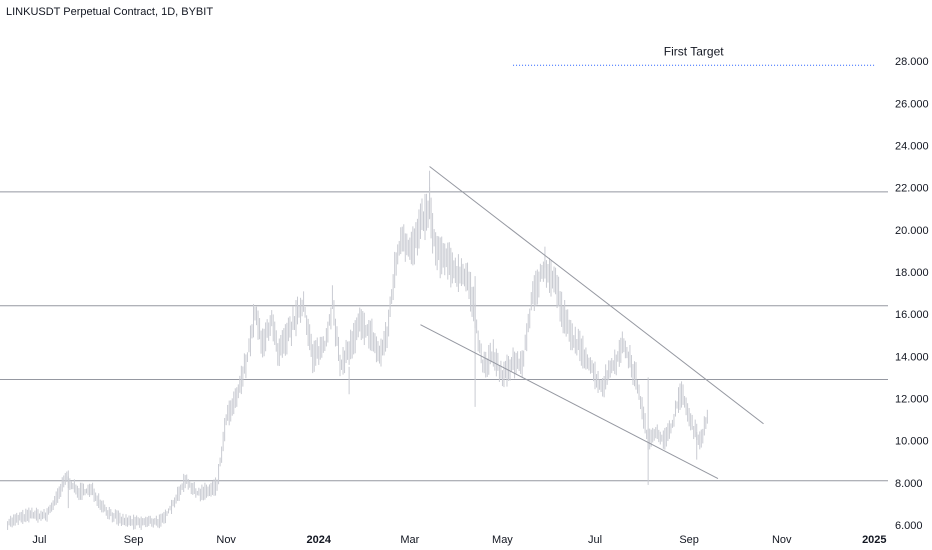 The height and width of the screenshot is (550, 932). What do you see at coordinates (409, 540) in the screenshot?
I see `x-tick-label: Mar` at bounding box center [409, 540].